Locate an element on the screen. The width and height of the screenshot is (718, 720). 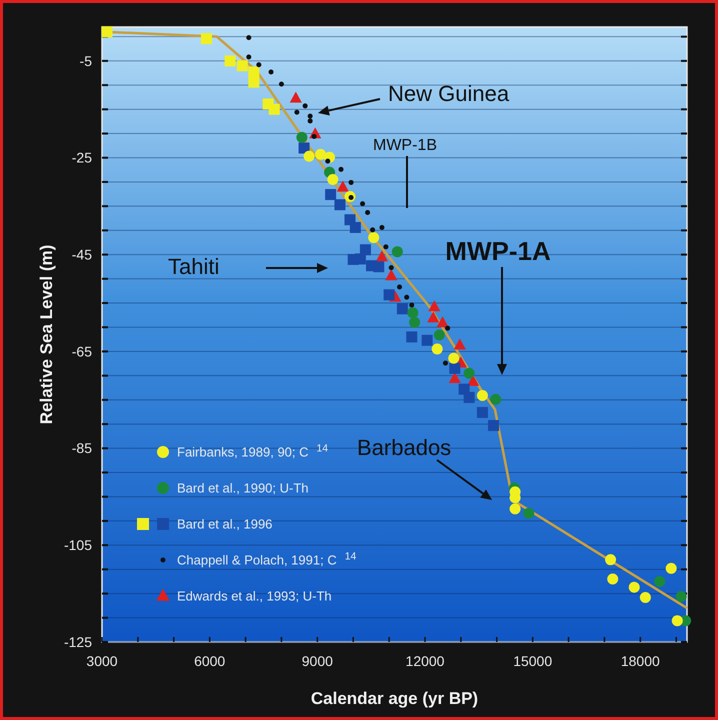
annotation: Barbados is located at coordinates (404, 447).